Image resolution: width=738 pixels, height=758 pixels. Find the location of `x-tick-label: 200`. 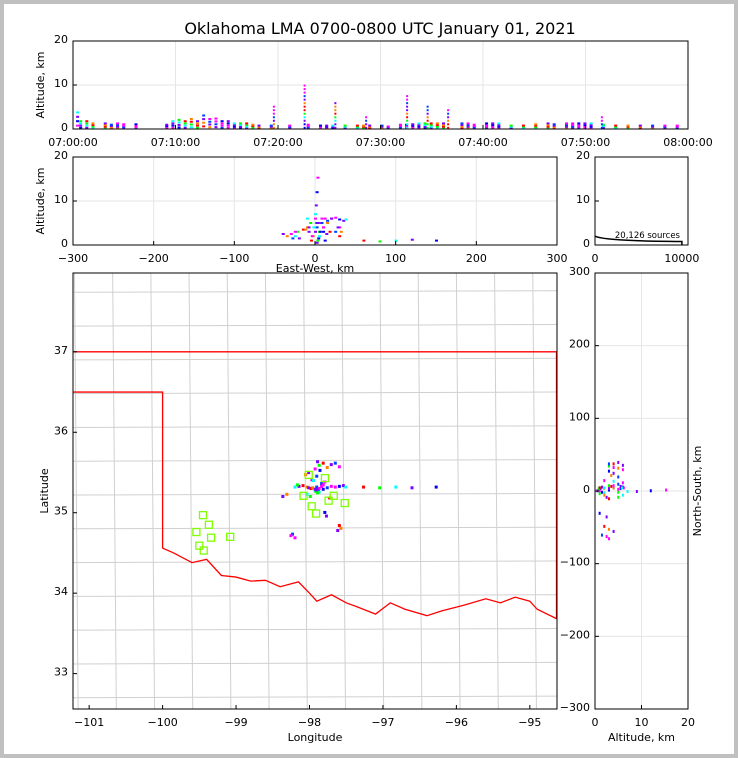

x-tick-label: 200 is located at coordinates (476, 258).